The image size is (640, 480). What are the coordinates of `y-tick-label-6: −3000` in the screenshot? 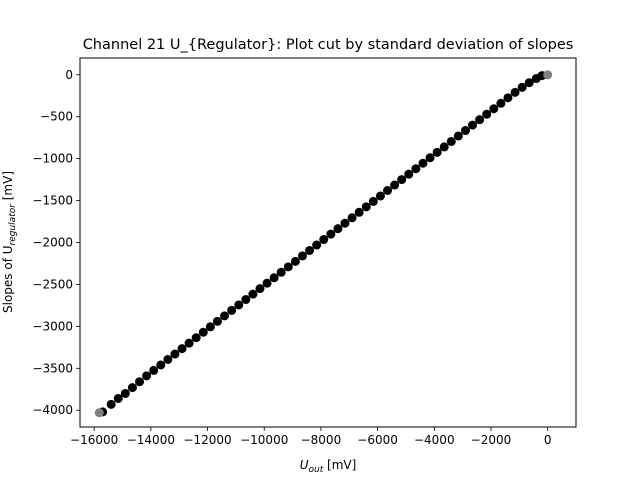 It's located at (52, 326).